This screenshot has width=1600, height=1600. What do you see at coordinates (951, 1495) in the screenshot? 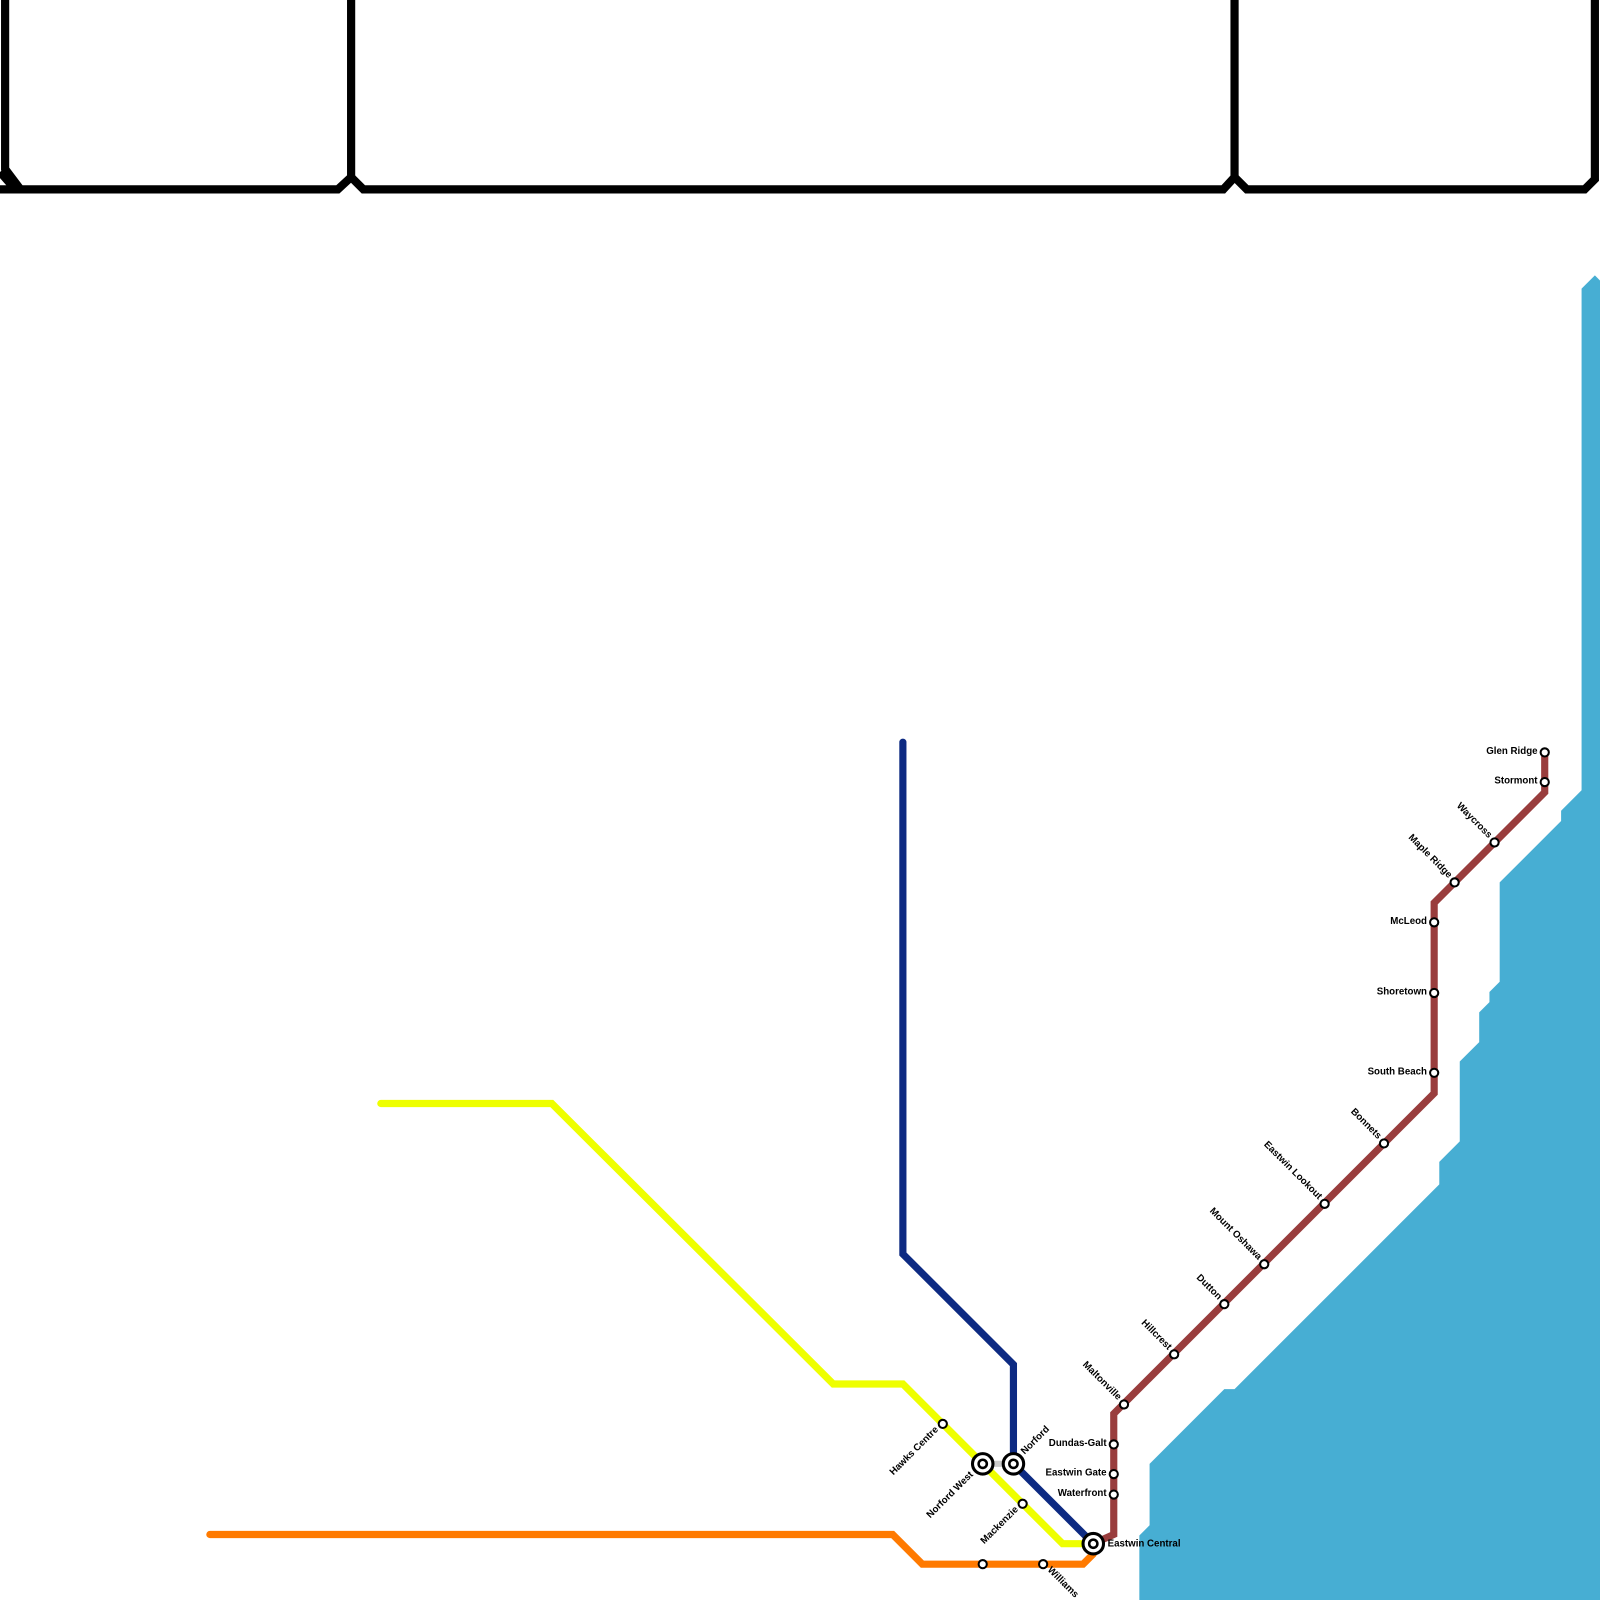
I see `station-label: Norford West` at bounding box center [951, 1495].